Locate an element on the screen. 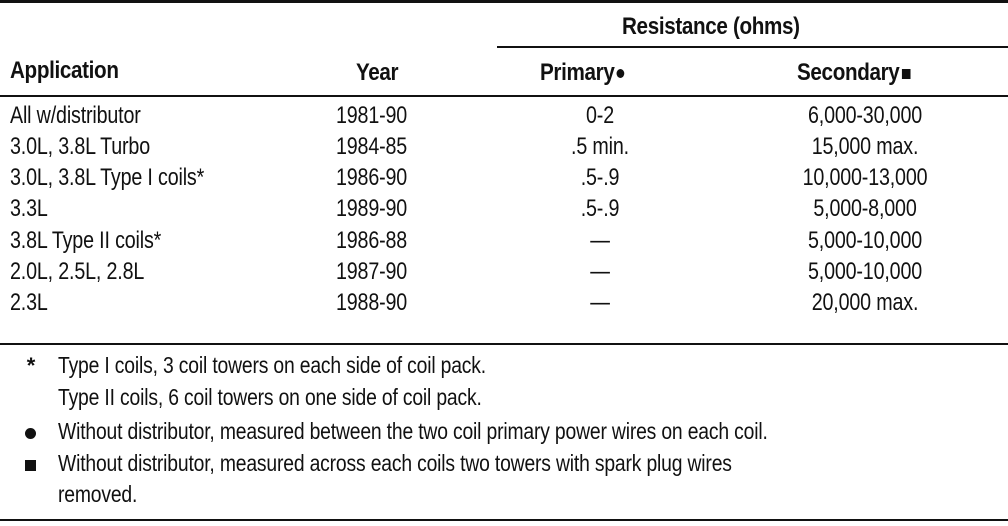  column-header-application: Application is located at coordinates (64, 70).